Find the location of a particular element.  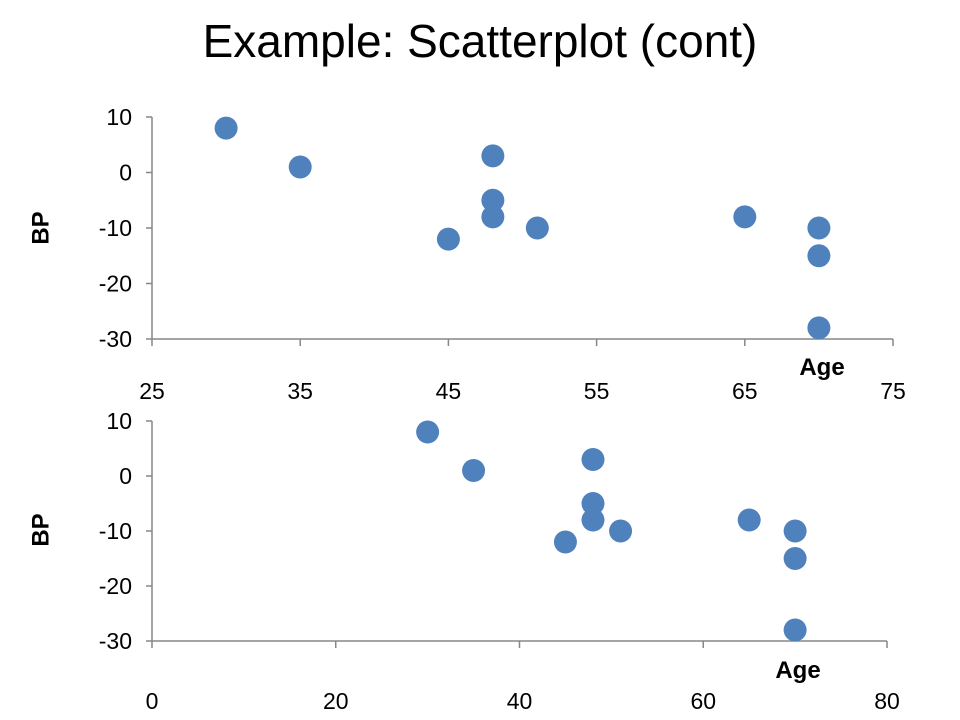

x-tick-label: 75 is located at coordinates (893, 391).